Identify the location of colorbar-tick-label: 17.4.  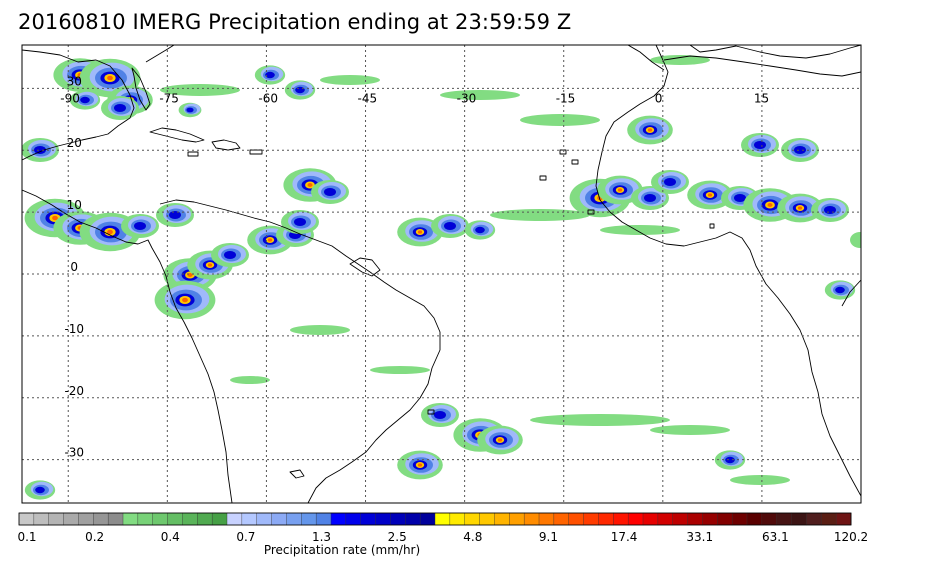
(624, 537).